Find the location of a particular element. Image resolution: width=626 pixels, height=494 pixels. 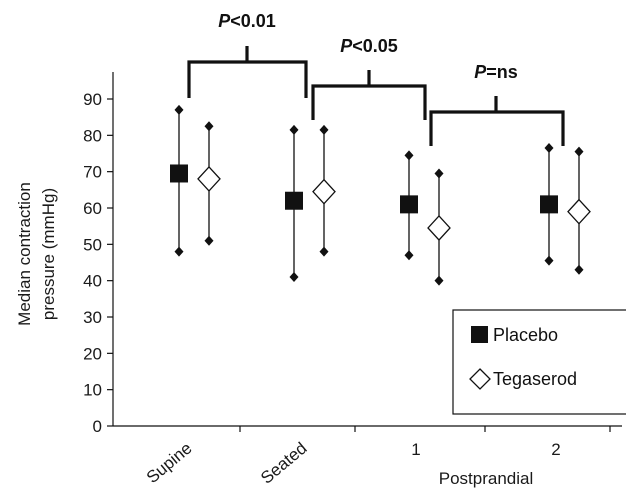

legend-marker-placebo is located at coordinates (479, 334).